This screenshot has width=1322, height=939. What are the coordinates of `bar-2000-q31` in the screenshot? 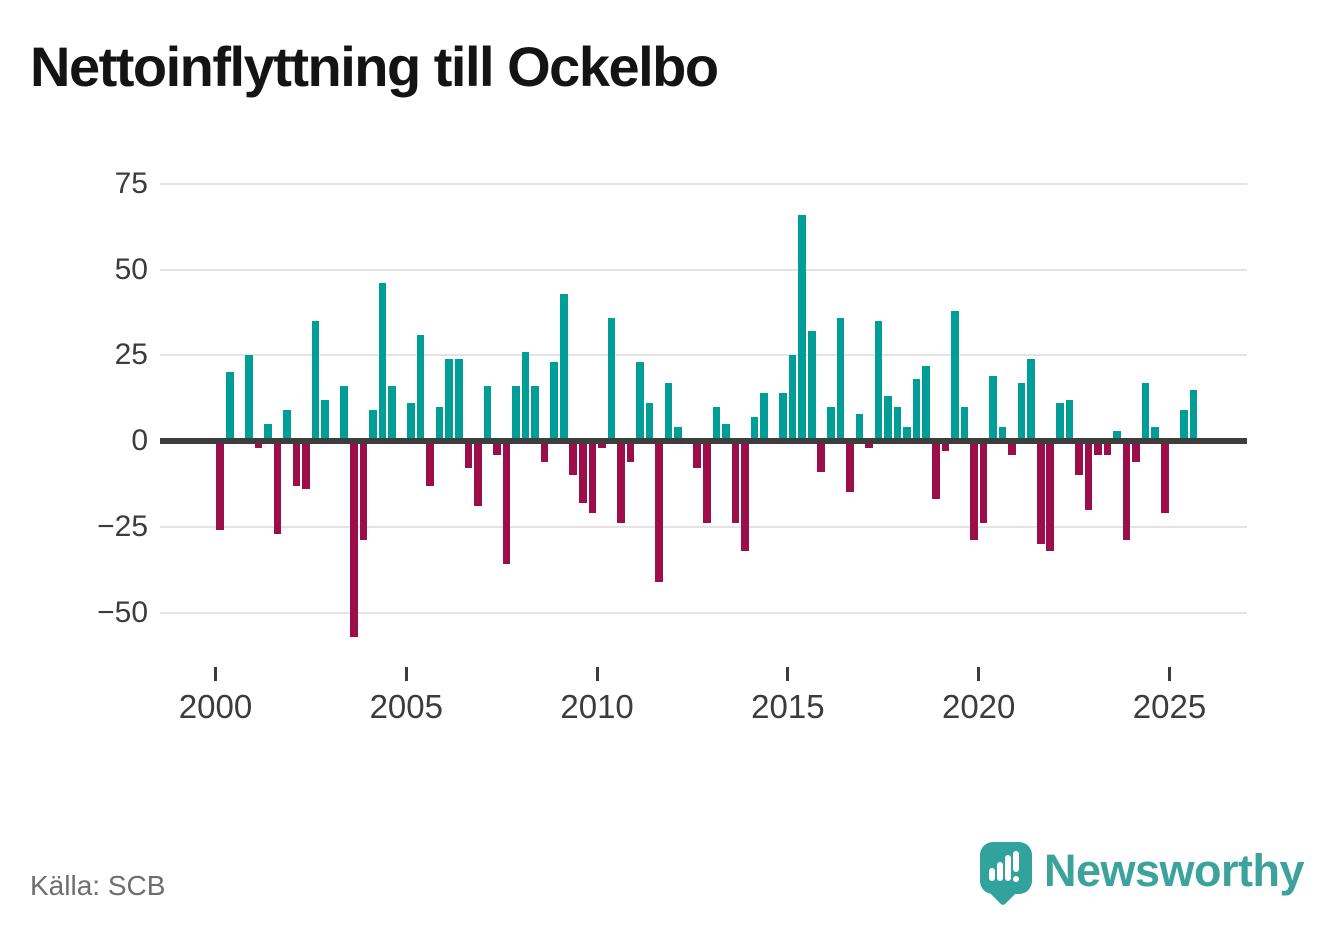 It's located at (516, 413).